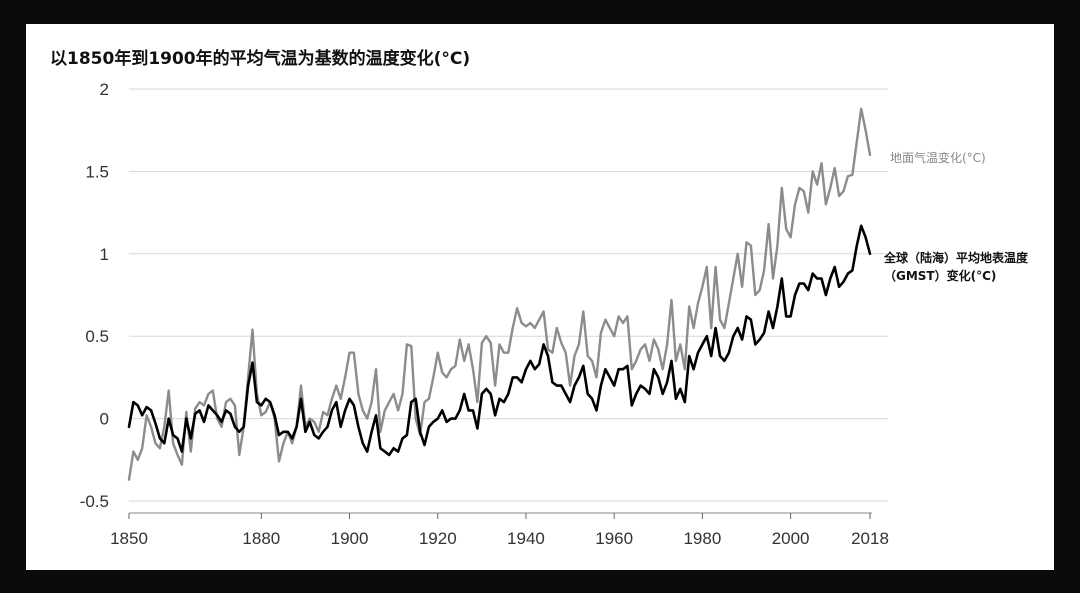 This screenshot has width=1080, height=593. Describe the element at coordinates (104, 254) in the screenshot. I see `y-tick-label: 1` at that location.